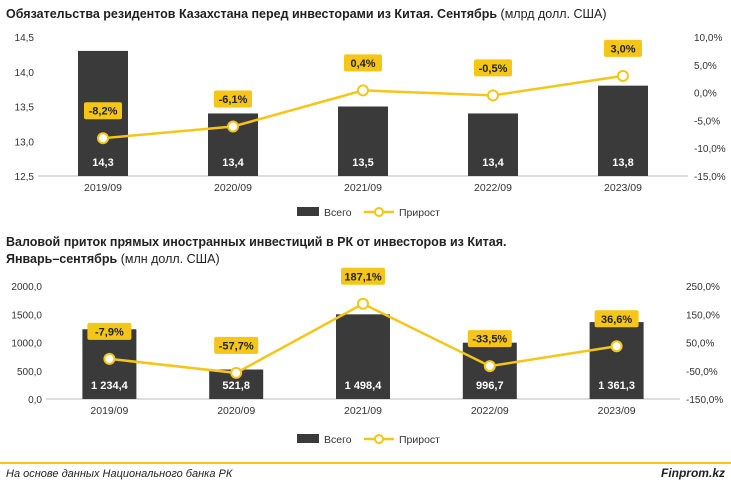 Image resolution: width=731 pixels, height=489 pixels. I want to click on chart2-title-line2: Январь–сентябрь (млн долл. США), so click(113, 259).